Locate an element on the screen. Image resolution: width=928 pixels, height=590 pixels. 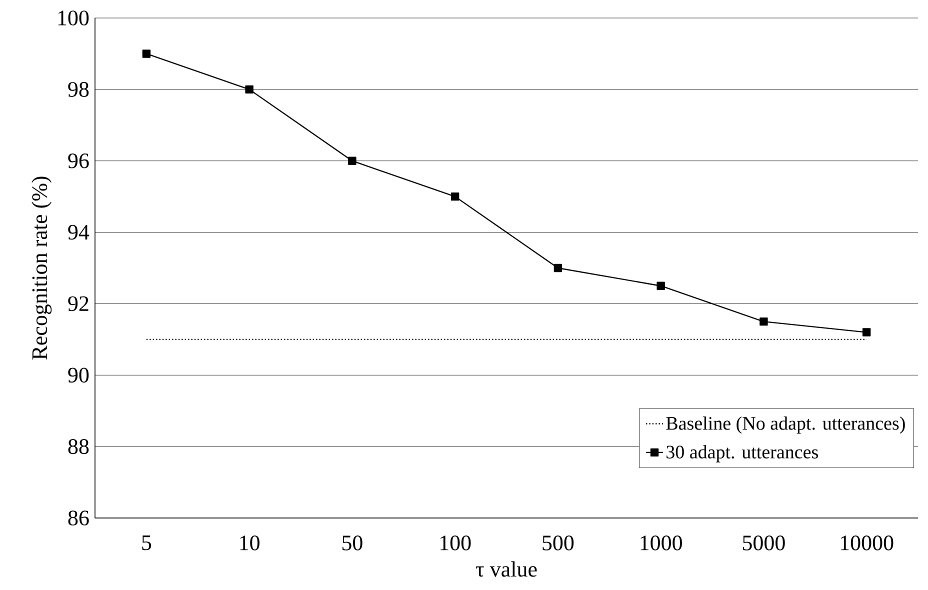
y-tick-label: 92 is located at coordinates (78, 304).